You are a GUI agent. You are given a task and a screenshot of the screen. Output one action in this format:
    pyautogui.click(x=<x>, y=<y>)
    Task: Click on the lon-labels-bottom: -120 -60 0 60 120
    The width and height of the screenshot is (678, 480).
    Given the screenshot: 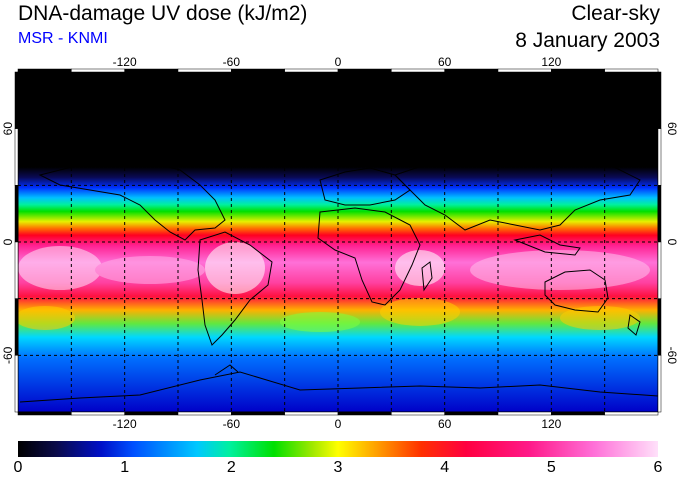 What is the action you would take?
    pyautogui.click(x=337, y=424)
    